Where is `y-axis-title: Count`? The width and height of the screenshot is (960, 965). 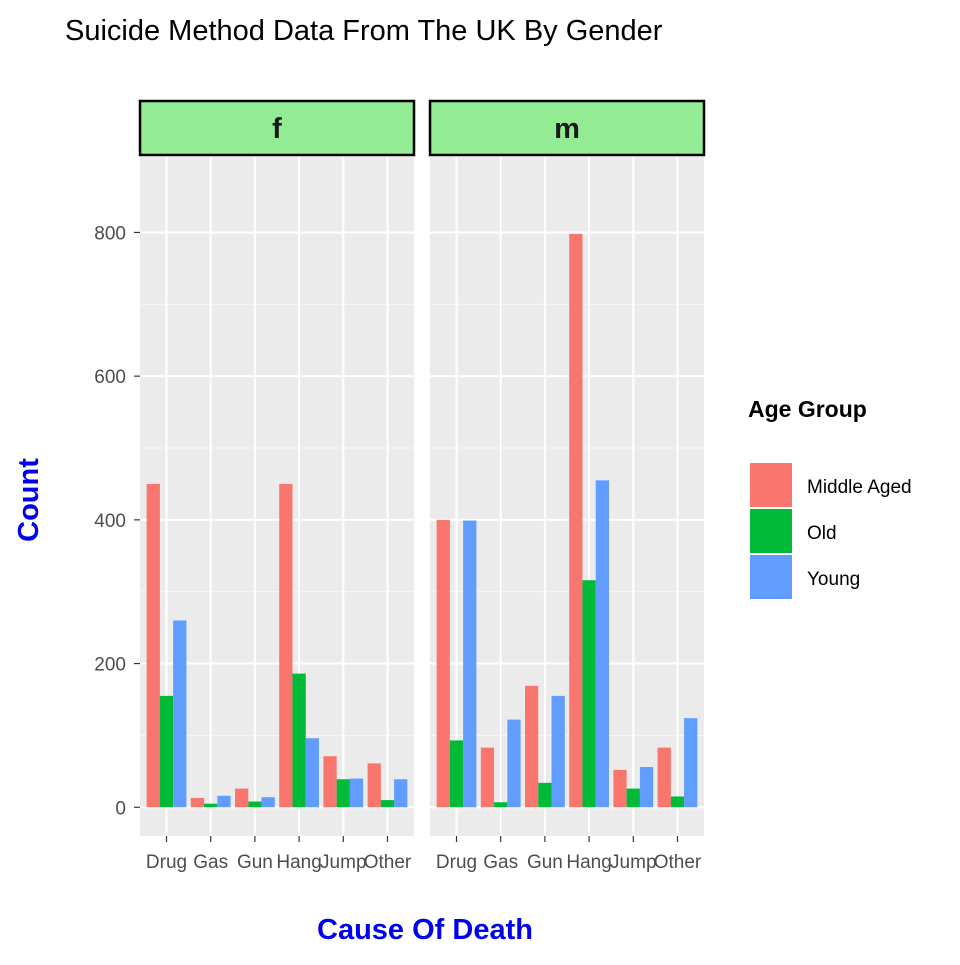
y-axis-title: Count is located at coordinates (29, 500).